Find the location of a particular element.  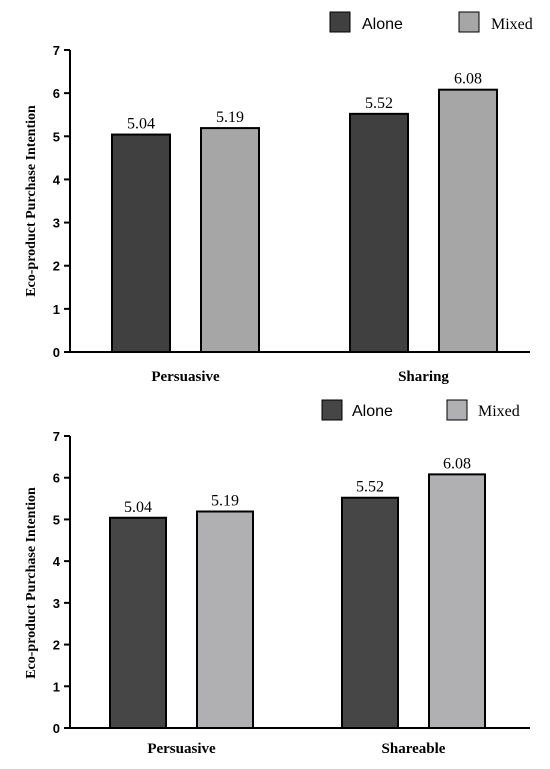

x-tick-label-shareable: Shareable is located at coordinates (414, 749).